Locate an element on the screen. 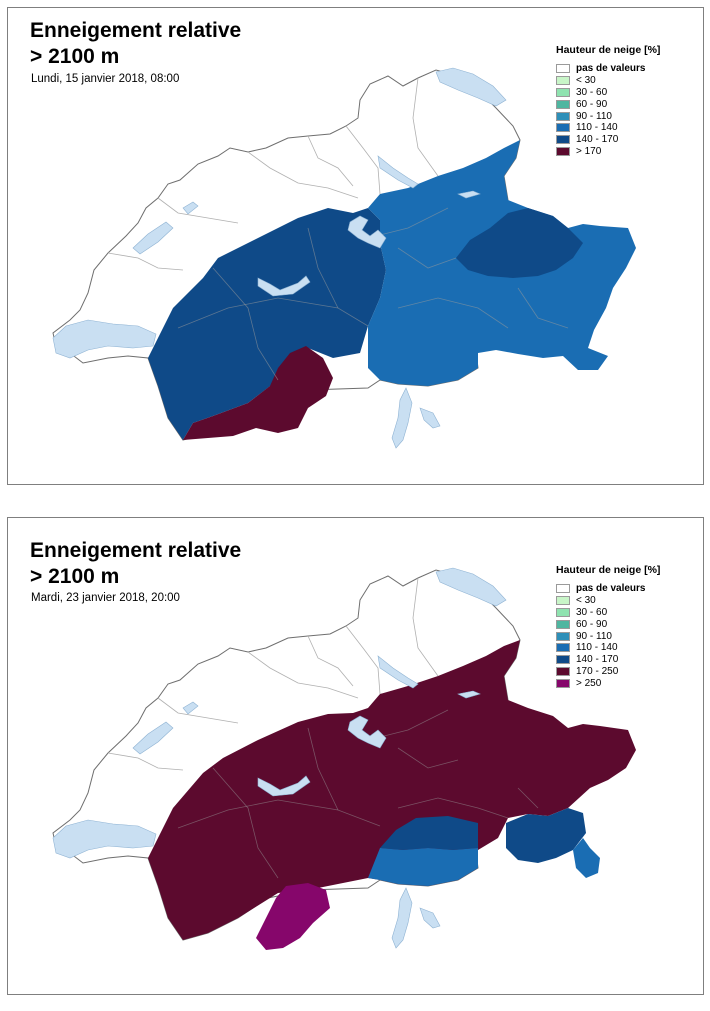 The height and width of the screenshot is (1011, 710). legend-item: > 250 is located at coordinates (608, 683).